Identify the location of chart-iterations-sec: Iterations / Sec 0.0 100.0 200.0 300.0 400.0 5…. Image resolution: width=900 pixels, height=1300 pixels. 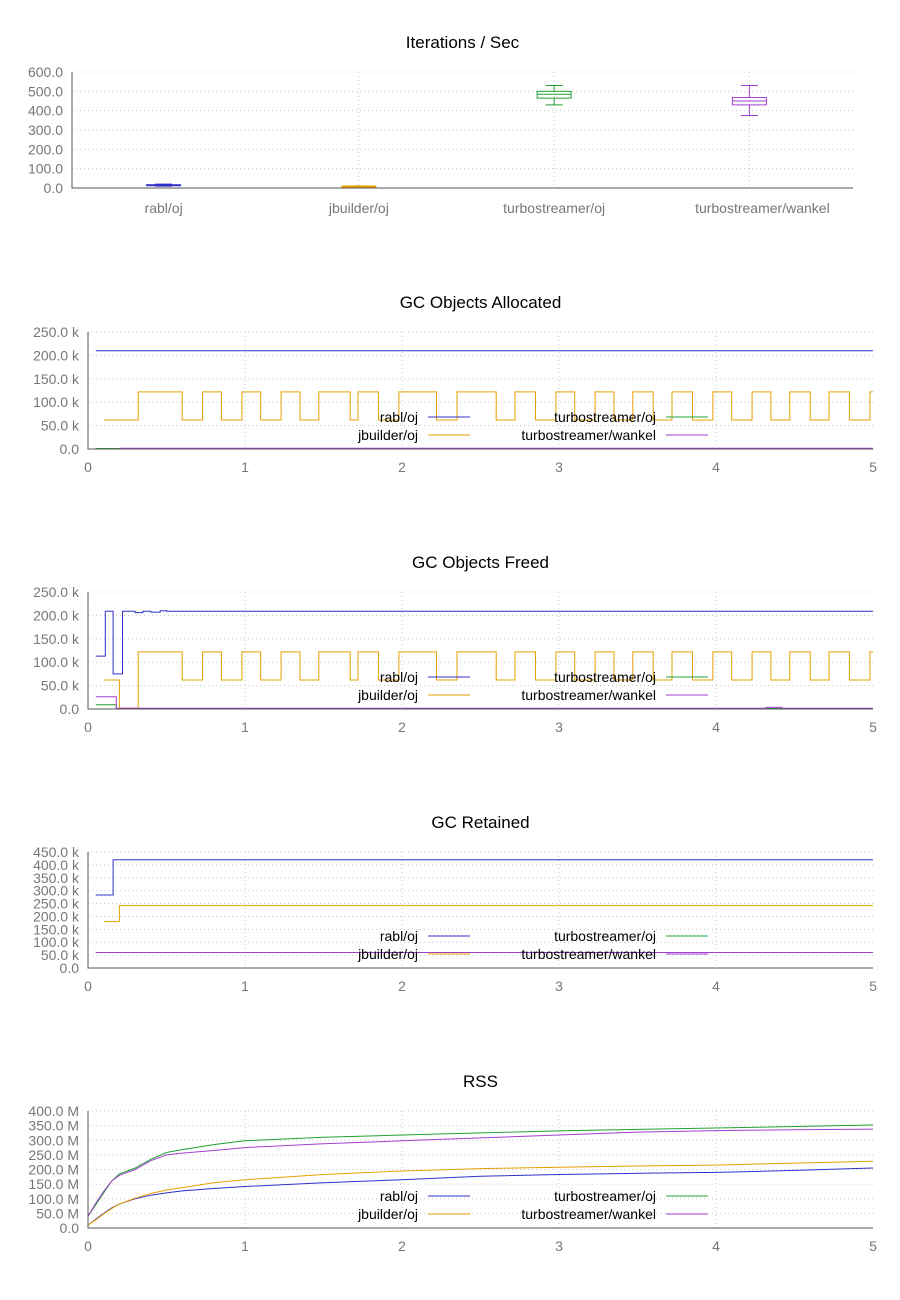
(440, 124).